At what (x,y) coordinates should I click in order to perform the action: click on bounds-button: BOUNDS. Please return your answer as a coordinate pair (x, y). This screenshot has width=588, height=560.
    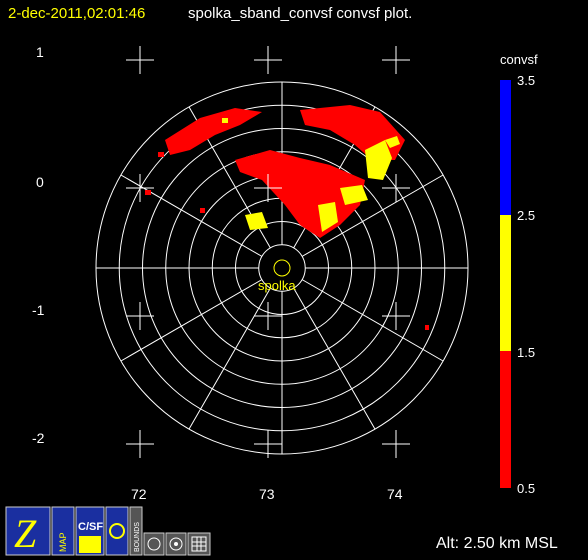
    Looking at the image, I should click on (136, 531).